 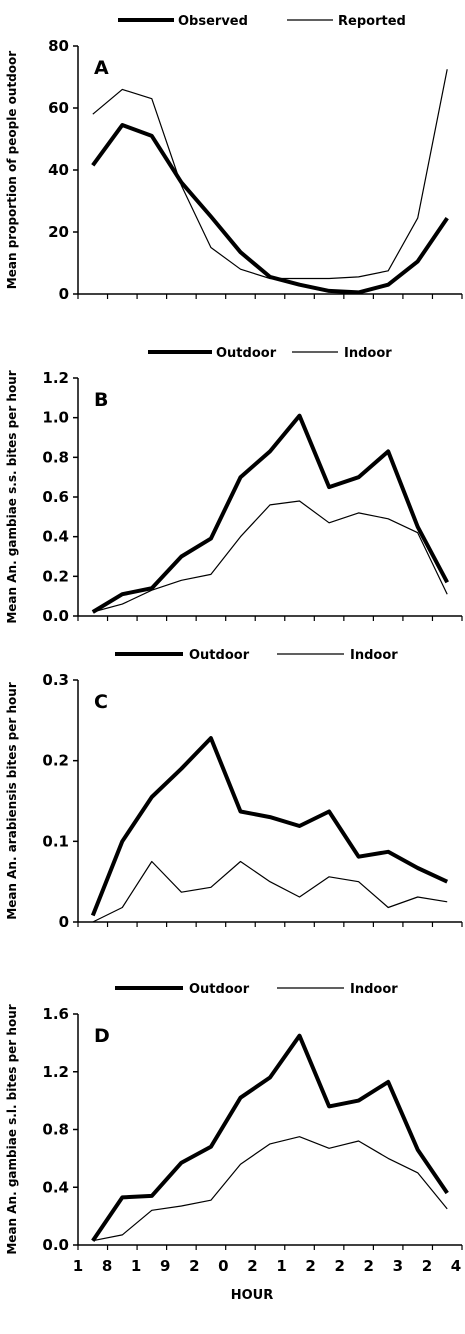 I want to click on x-tick-label: 3, so click(x=398, y=1266).